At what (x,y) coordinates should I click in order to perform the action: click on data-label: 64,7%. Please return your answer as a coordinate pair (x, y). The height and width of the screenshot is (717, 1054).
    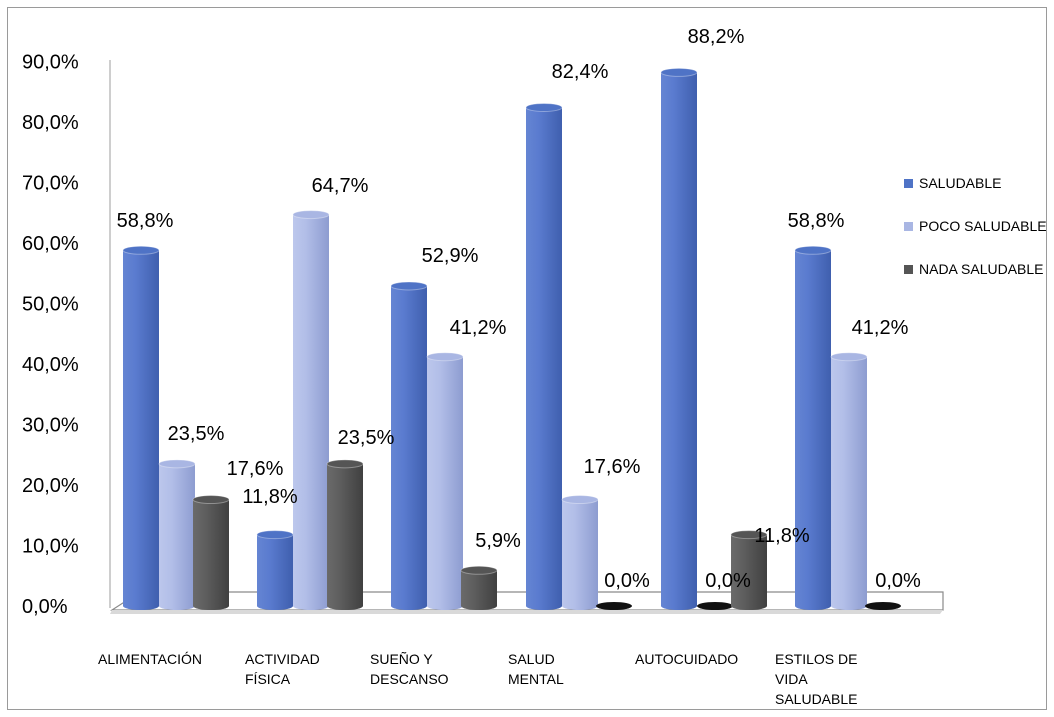
    Looking at the image, I should click on (340, 186).